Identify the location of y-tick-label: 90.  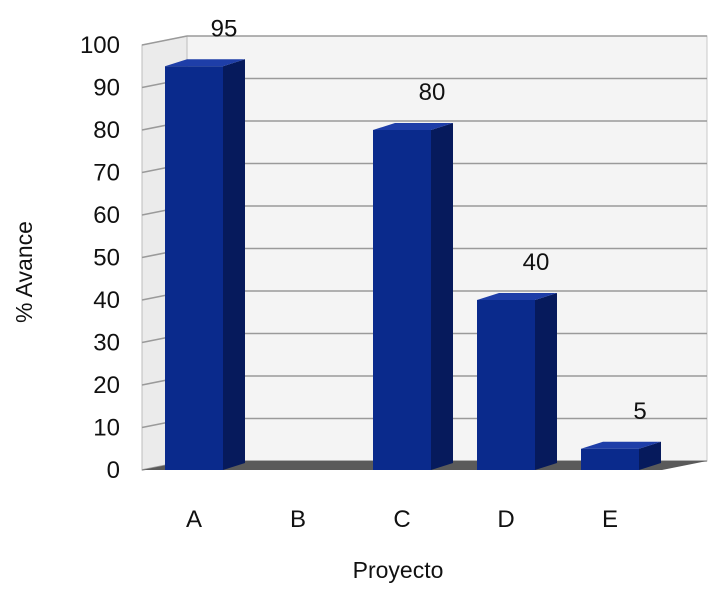
(106, 88).